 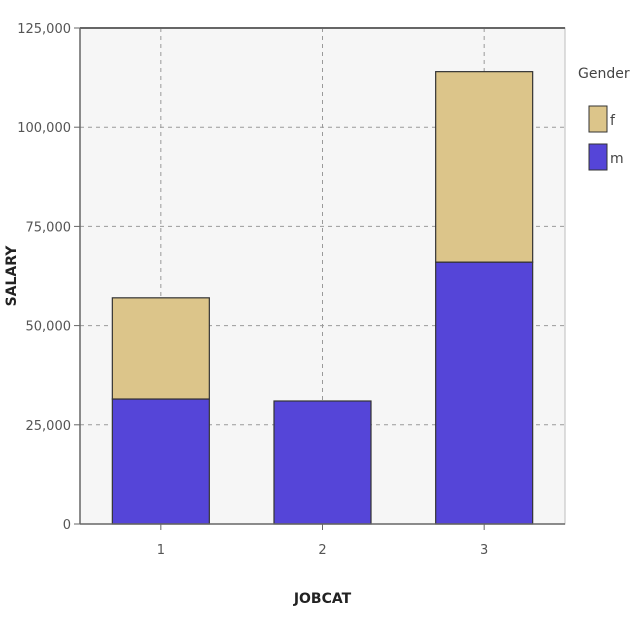 I want to click on y-tick-label: 75,000, so click(x=49, y=227).